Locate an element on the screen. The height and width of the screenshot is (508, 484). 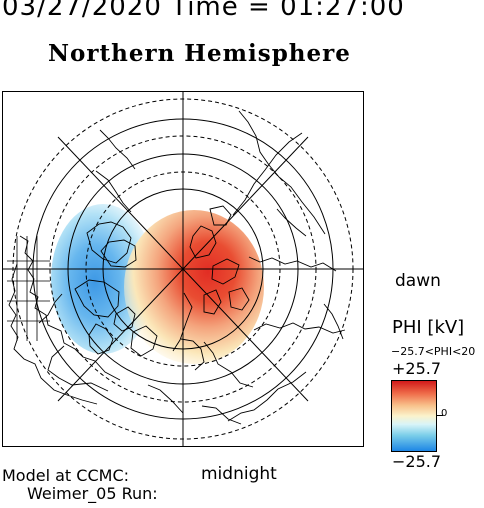
colorbar-zero-tick is located at coordinates (440, 415).